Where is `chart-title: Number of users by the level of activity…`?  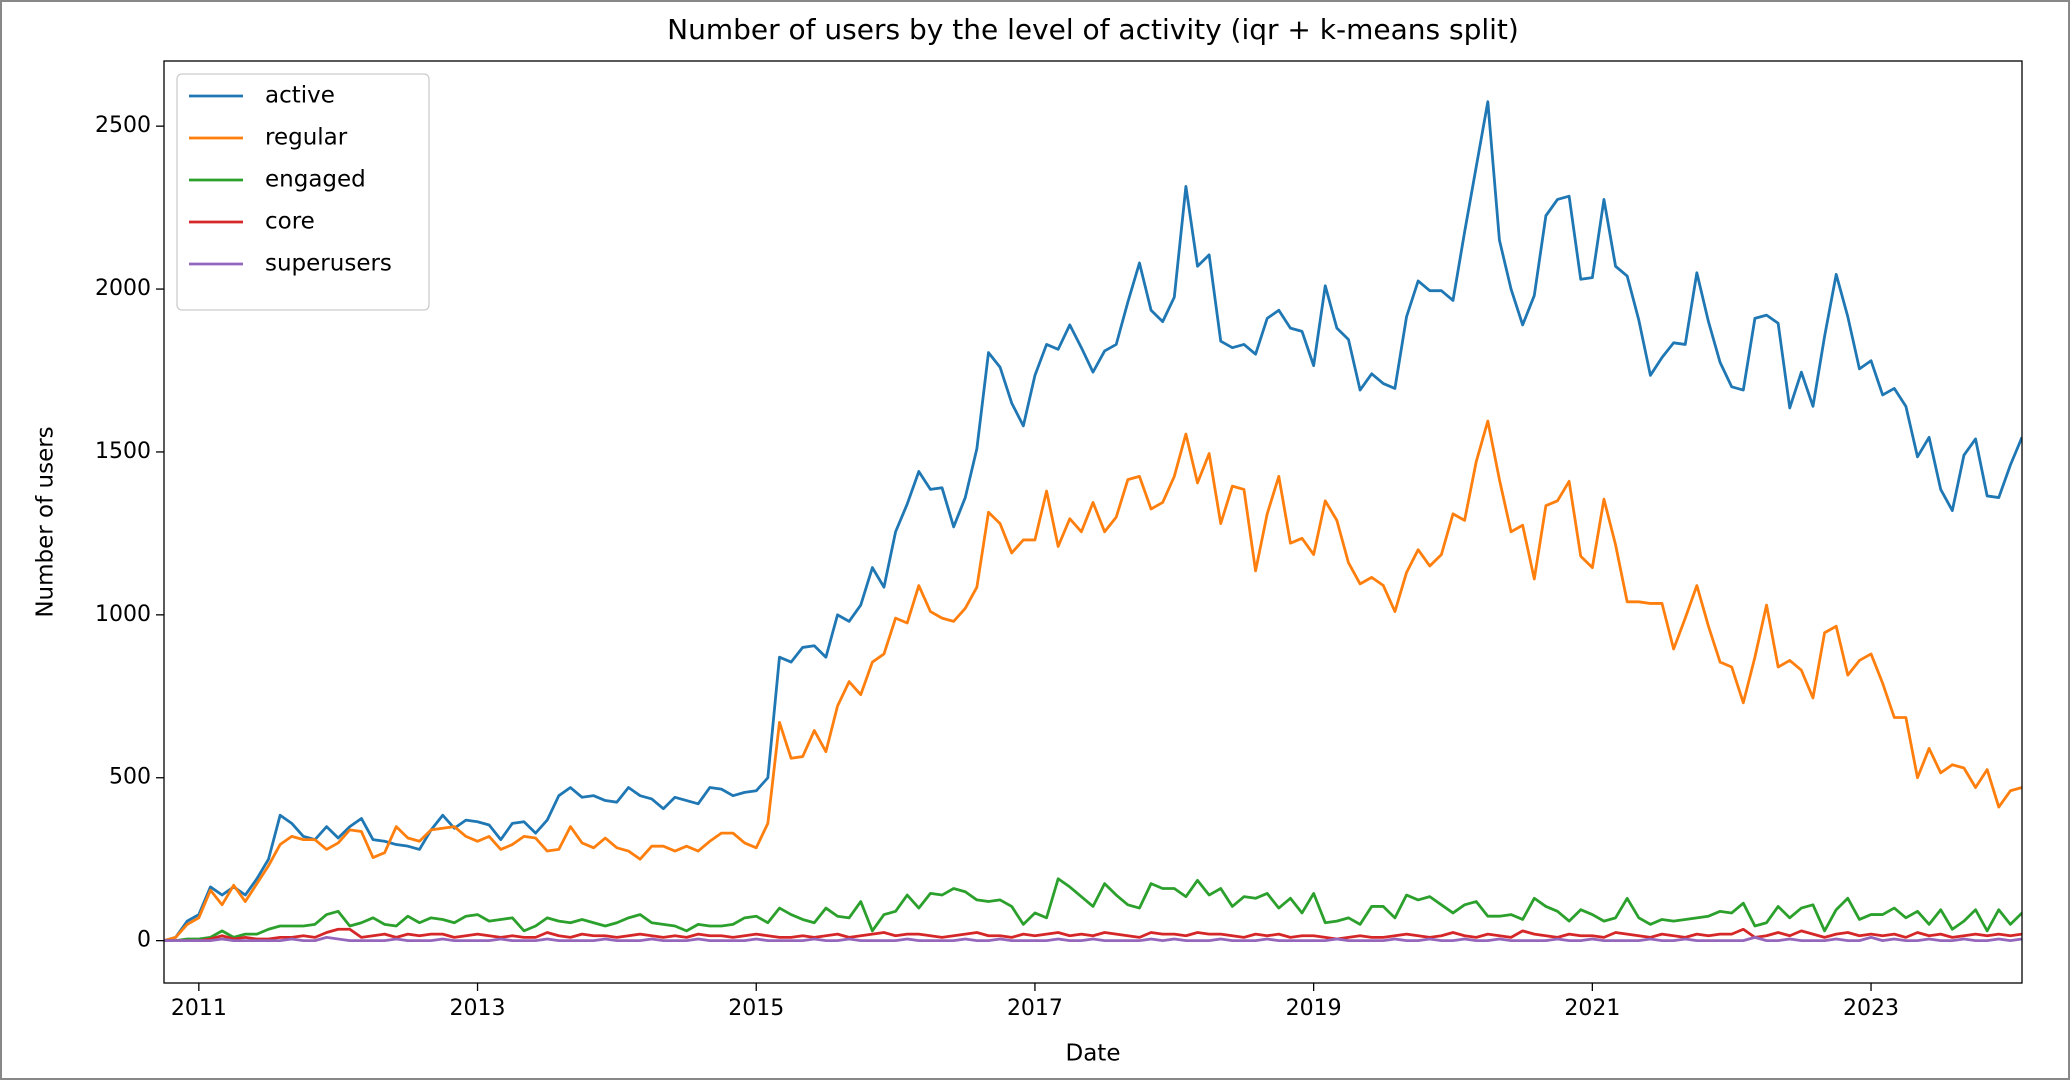 chart-title: Number of users by the level of activity… is located at coordinates (1093, 29).